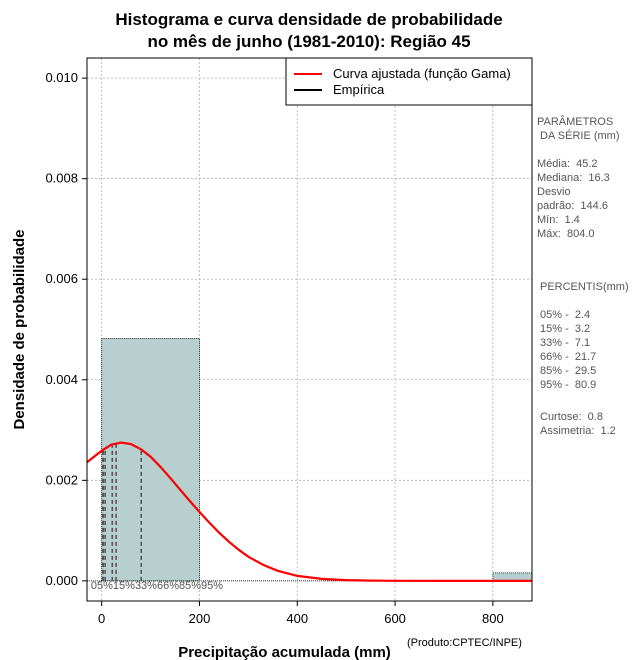 The width and height of the screenshot is (640, 660). What do you see at coordinates (464, 643) in the screenshot?
I see `credit-note: (Produto:CPTEC/INPE)` at bounding box center [464, 643].